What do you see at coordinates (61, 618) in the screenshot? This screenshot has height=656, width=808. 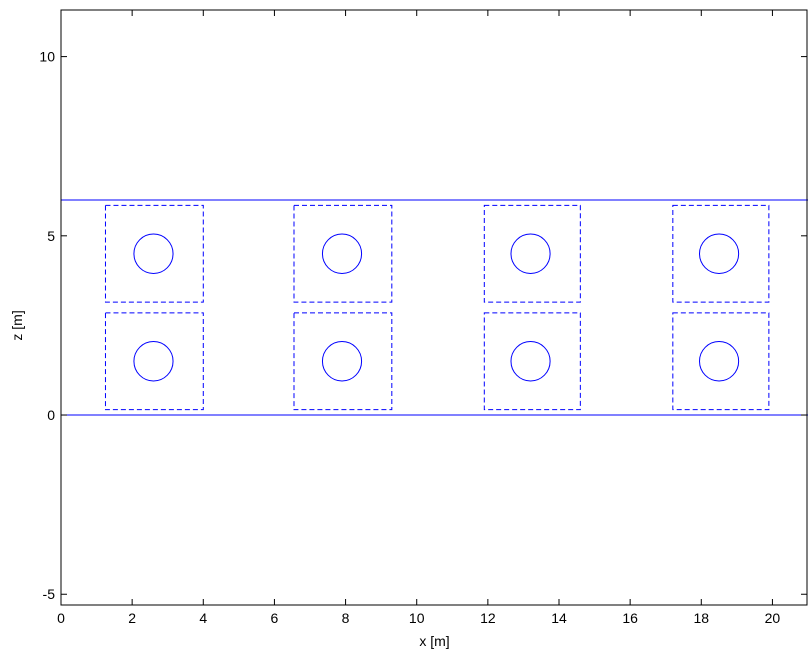 I see `x-tick-label: 0` at bounding box center [61, 618].